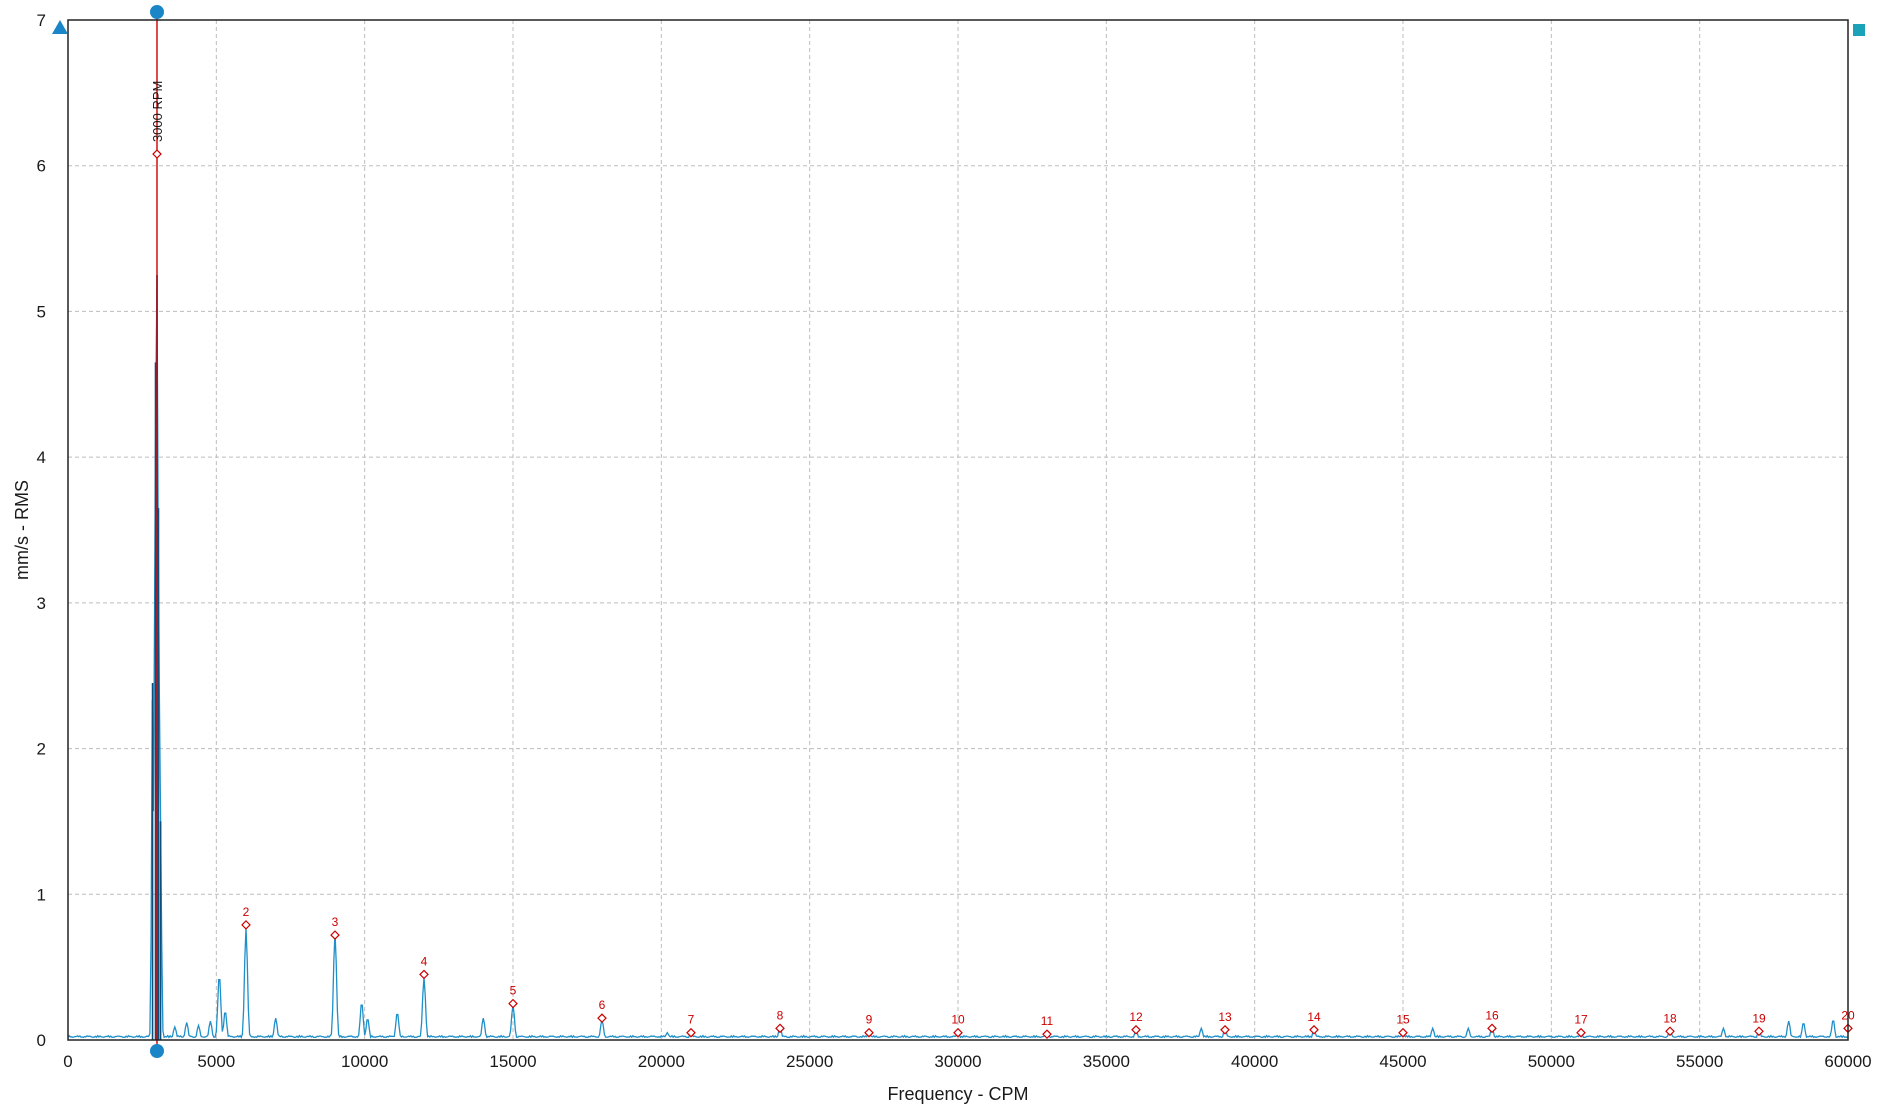 The width and height of the screenshot is (1881, 1118). What do you see at coordinates (1225, 1017) in the screenshot?
I see `harmonic-label: 13` at bounding box center [1225, 1017].